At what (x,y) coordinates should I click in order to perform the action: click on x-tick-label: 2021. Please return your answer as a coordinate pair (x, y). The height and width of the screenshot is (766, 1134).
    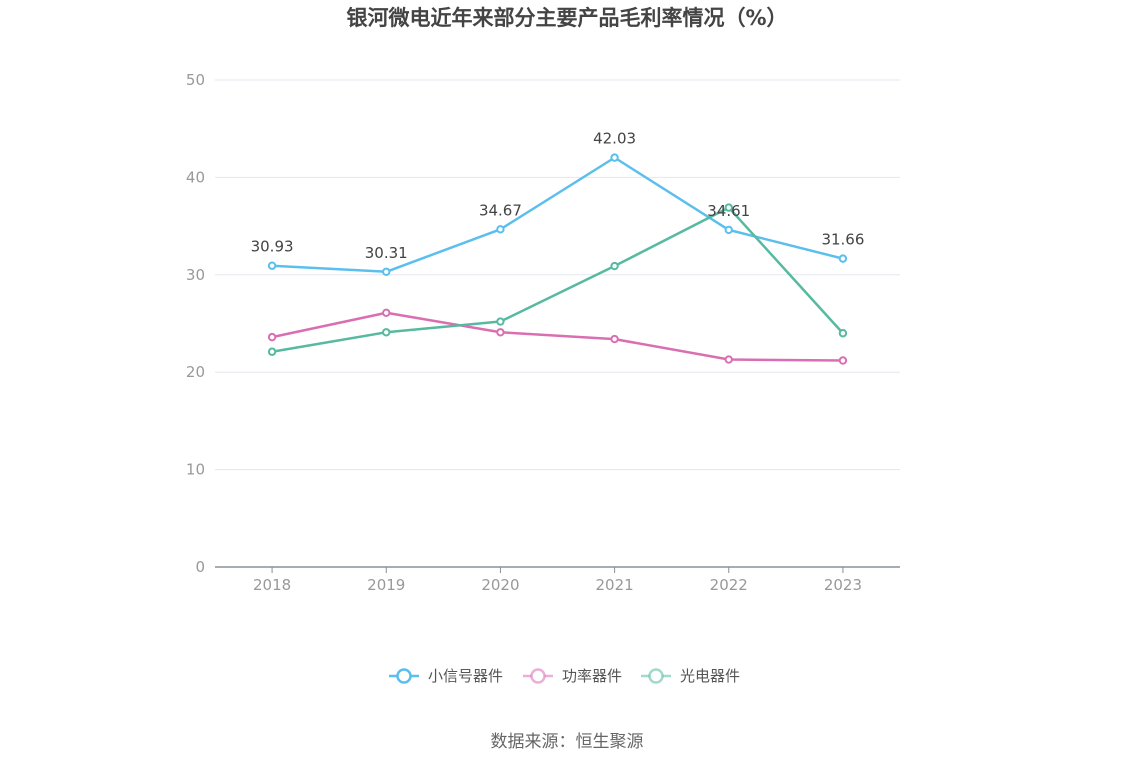
    Looking at the image, I should click on (614, 585).